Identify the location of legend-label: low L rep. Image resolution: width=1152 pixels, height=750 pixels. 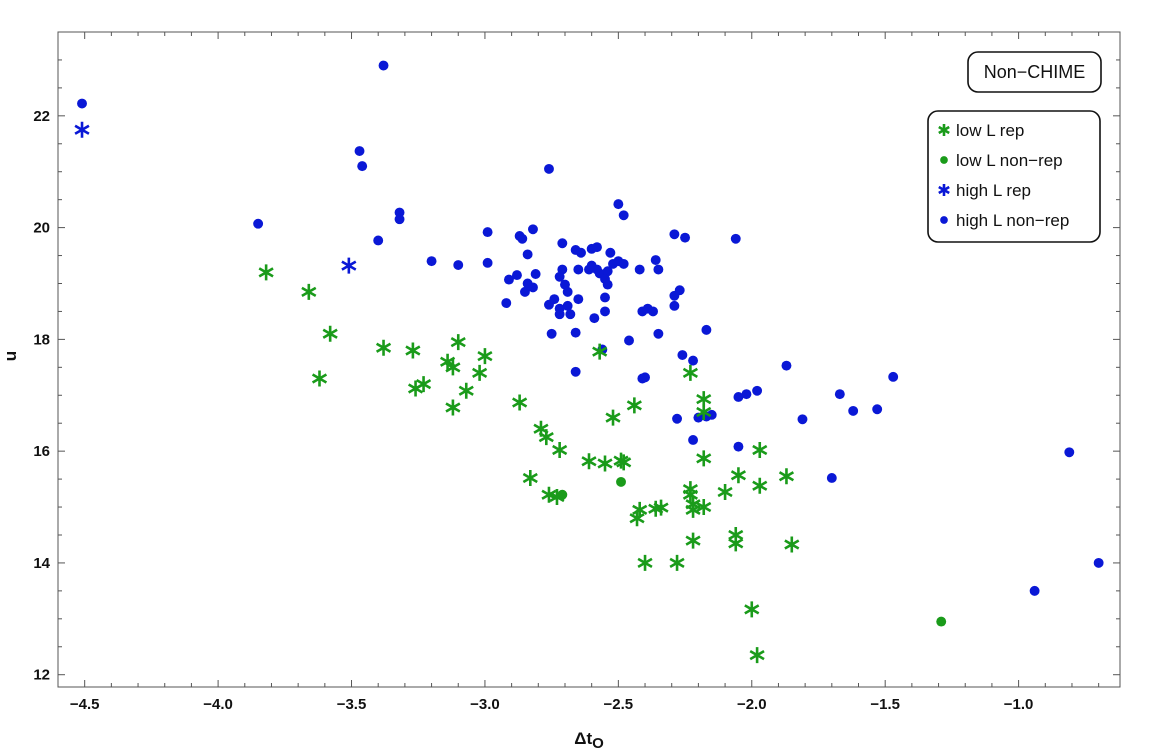
(990, 130).